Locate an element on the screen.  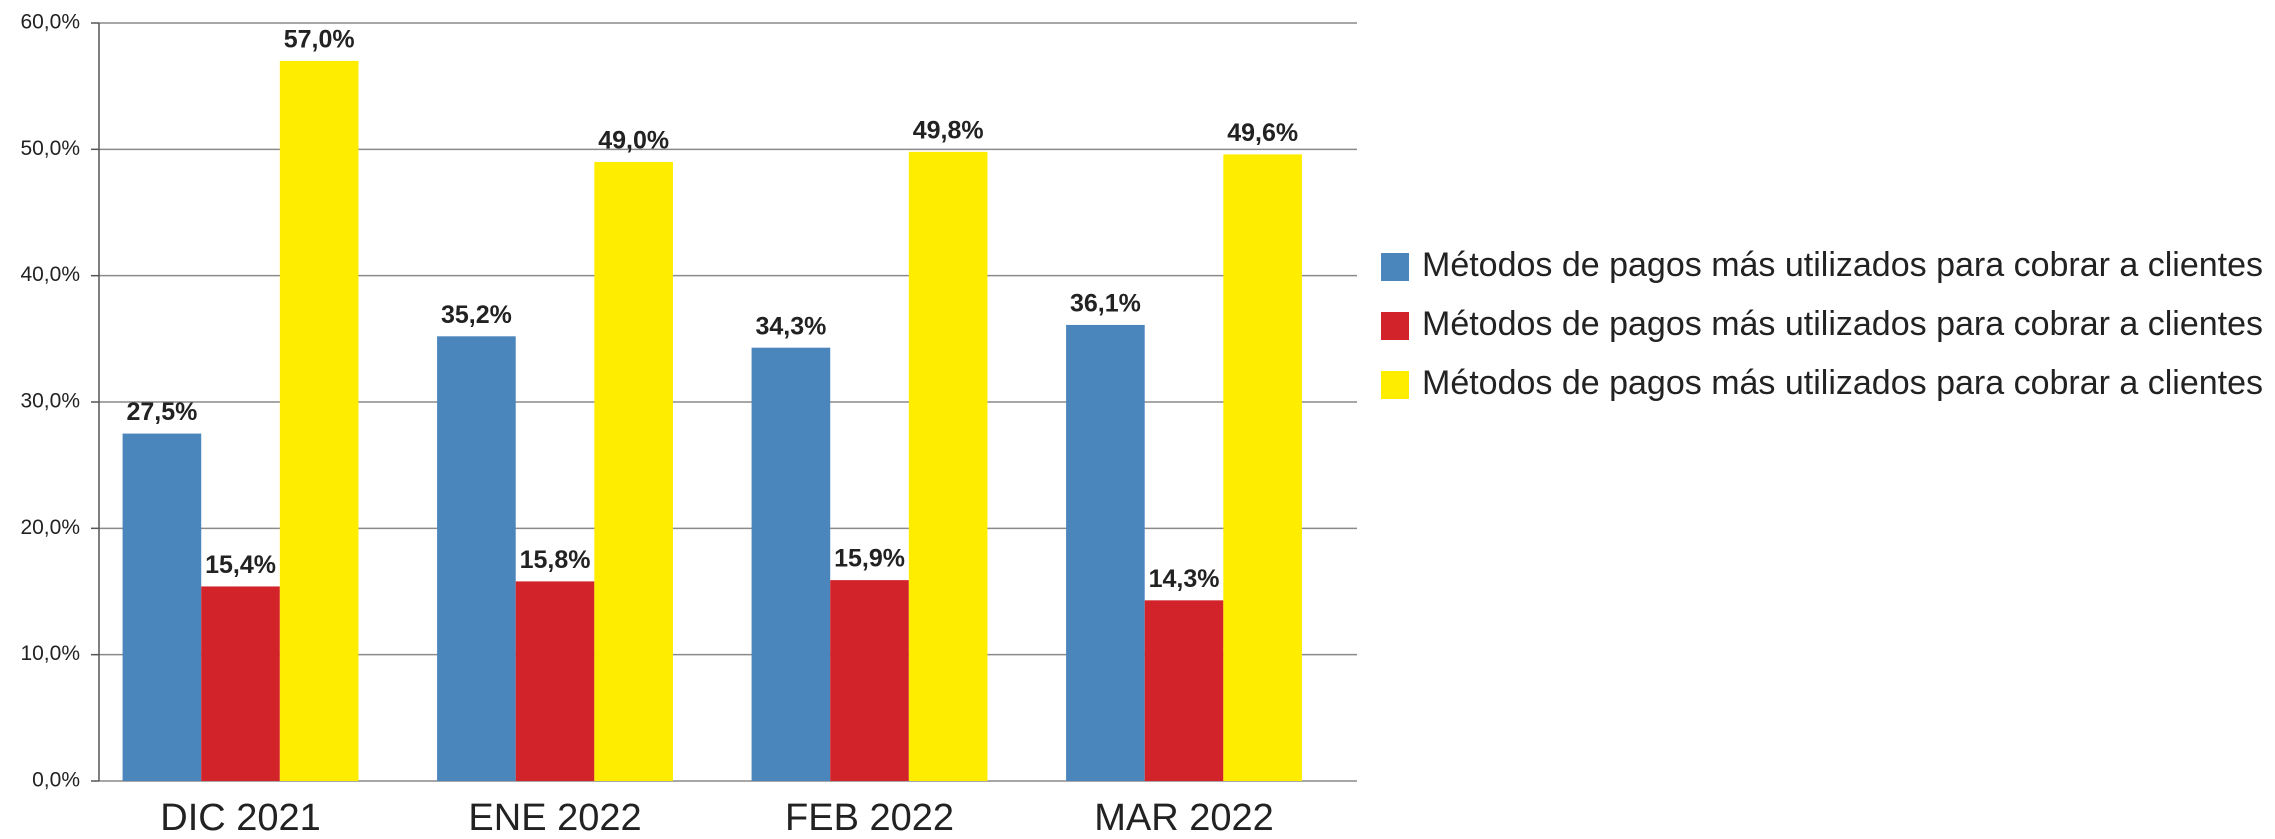
value-label: 15,4% is located at coordinates (240, 565).